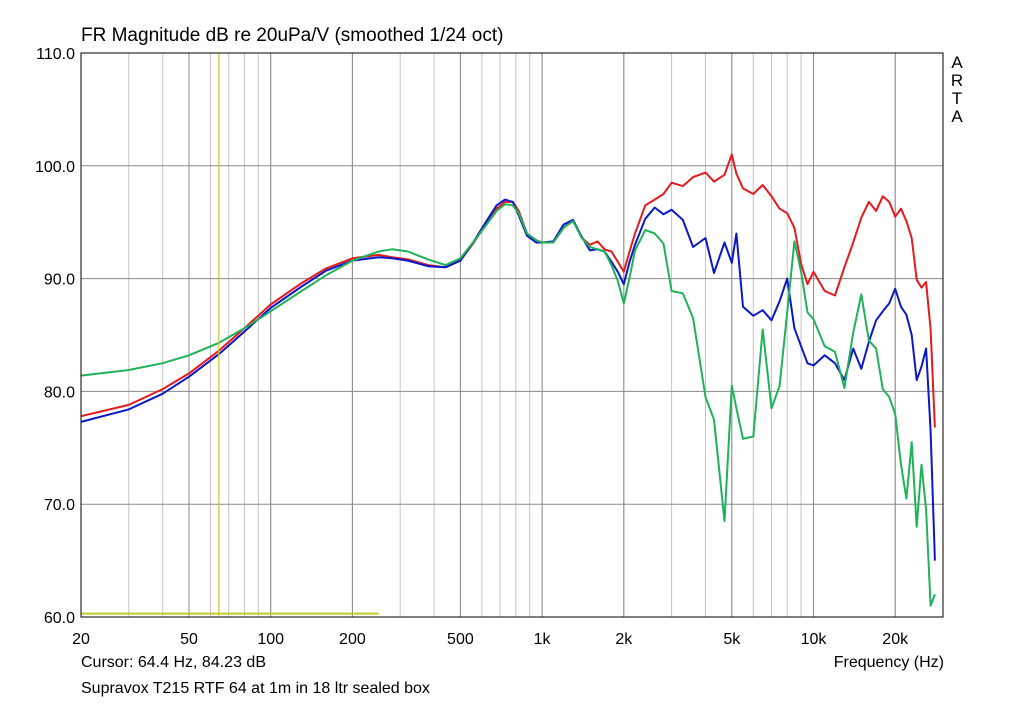  I want to click on x-tick-label: 5k, so click(732, 639).